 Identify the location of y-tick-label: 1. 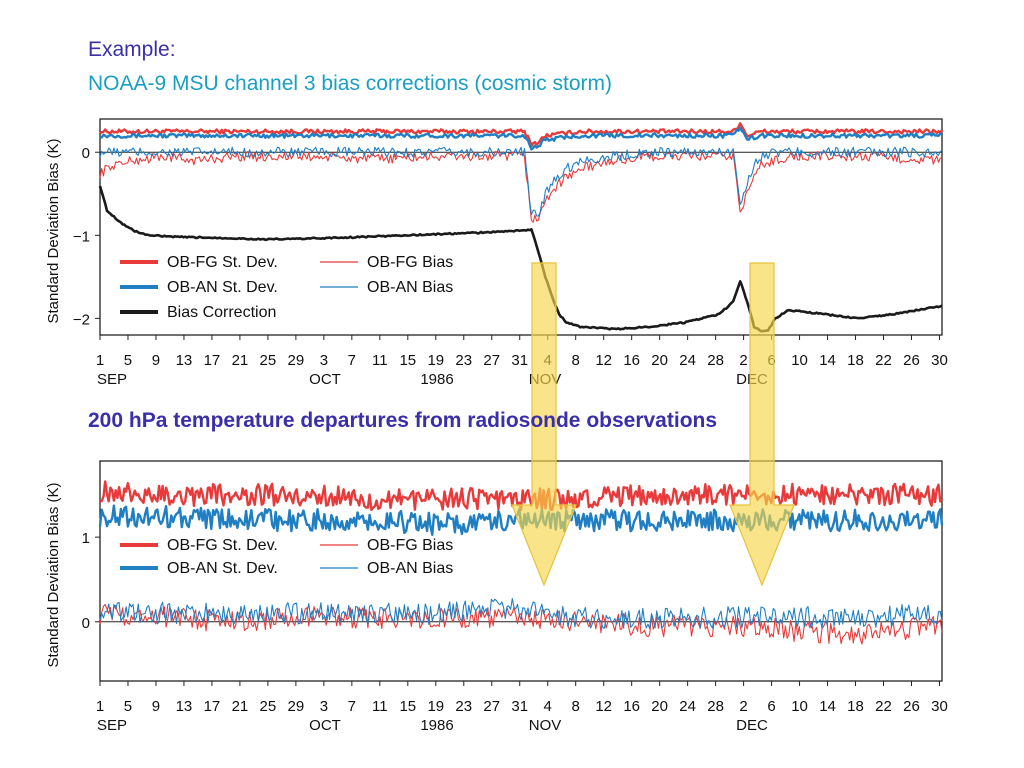
(86, 538).